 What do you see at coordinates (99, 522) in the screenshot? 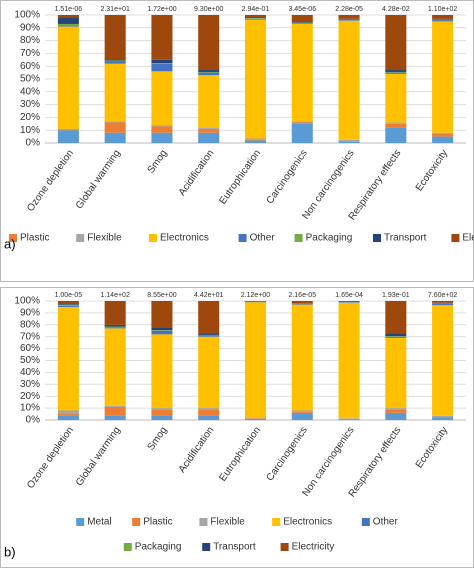
I see `legend-label: Metal` at bounding box center [99, 522].